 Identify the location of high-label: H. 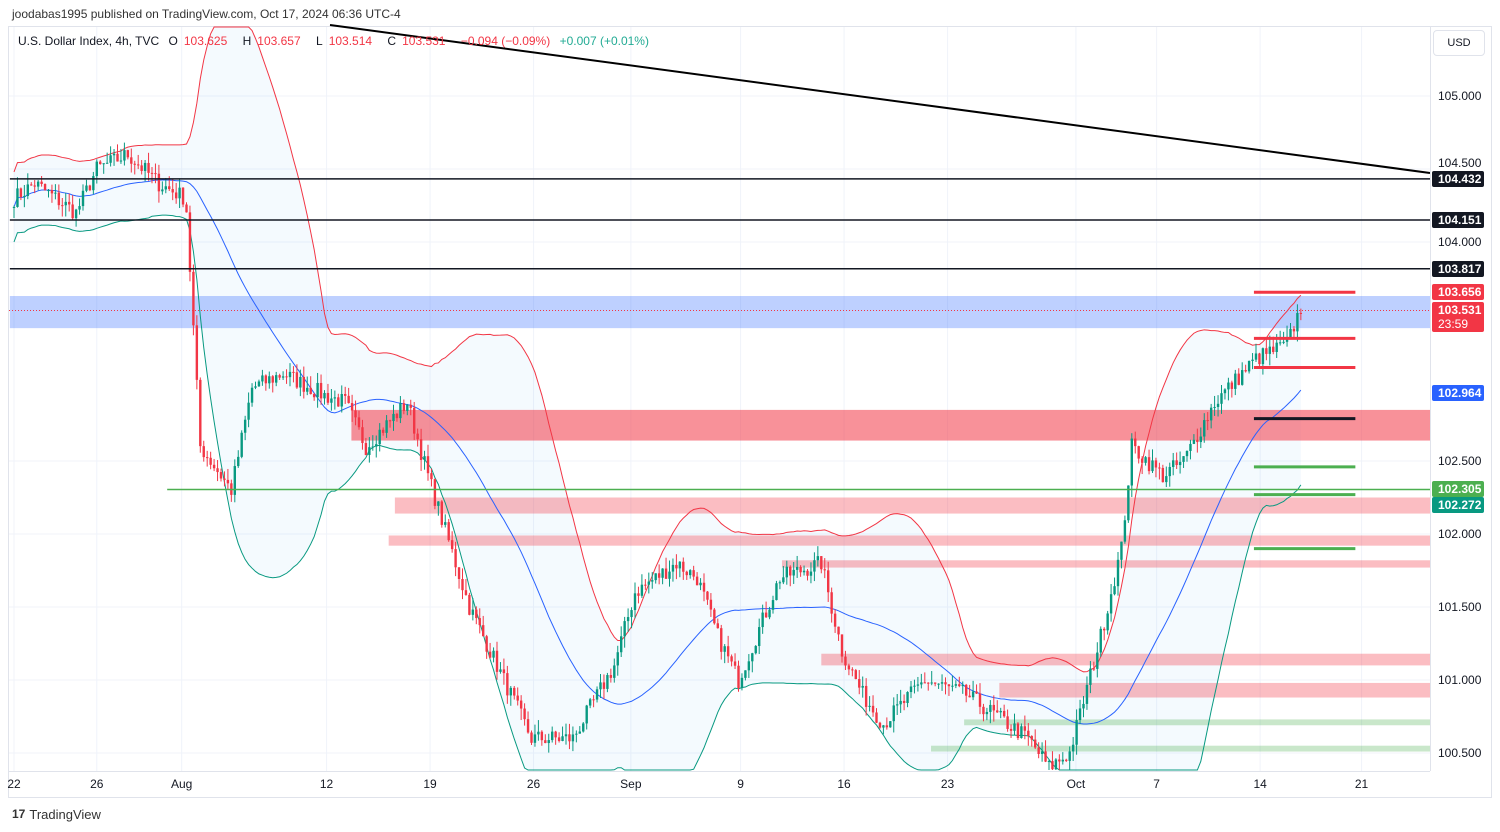
(247, 41).